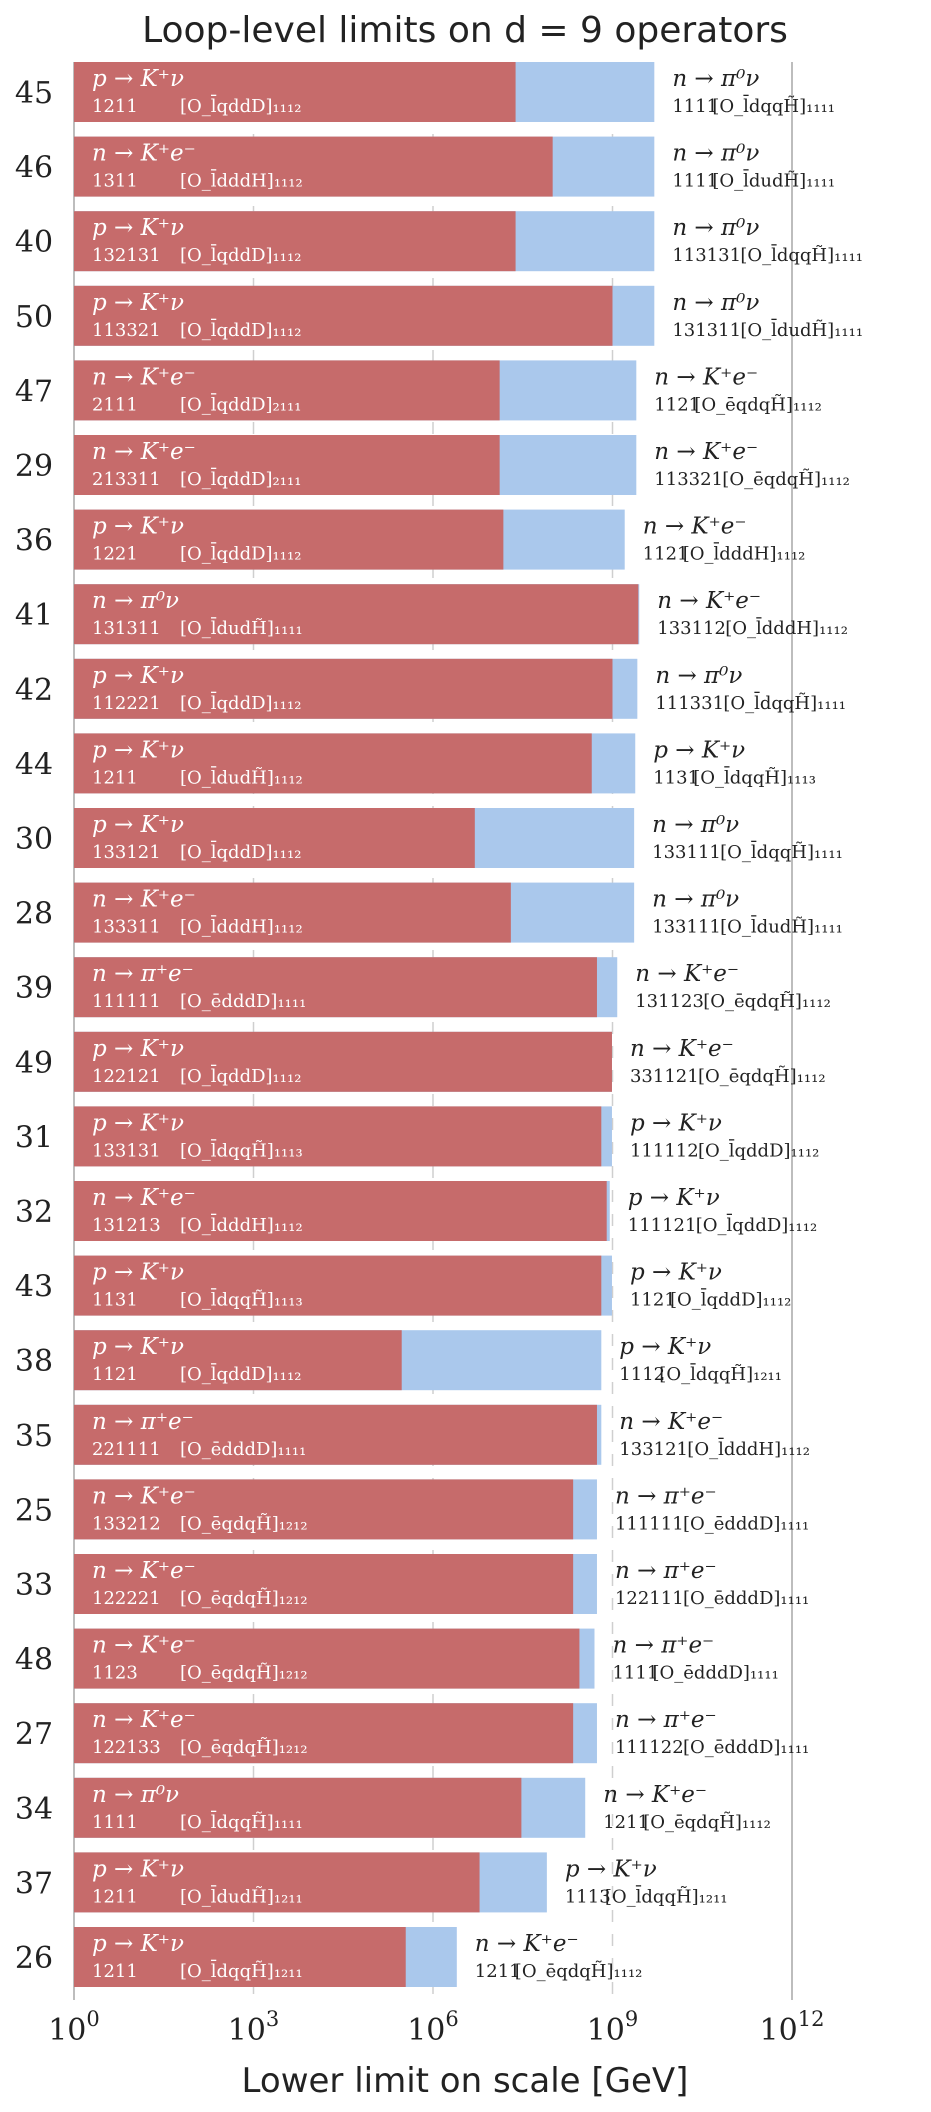 The image size is (931, 2112). What do you see at coordinates (34, 988) in the screenshot?
I see `row-label: 39` at bounding box center [34, 988].